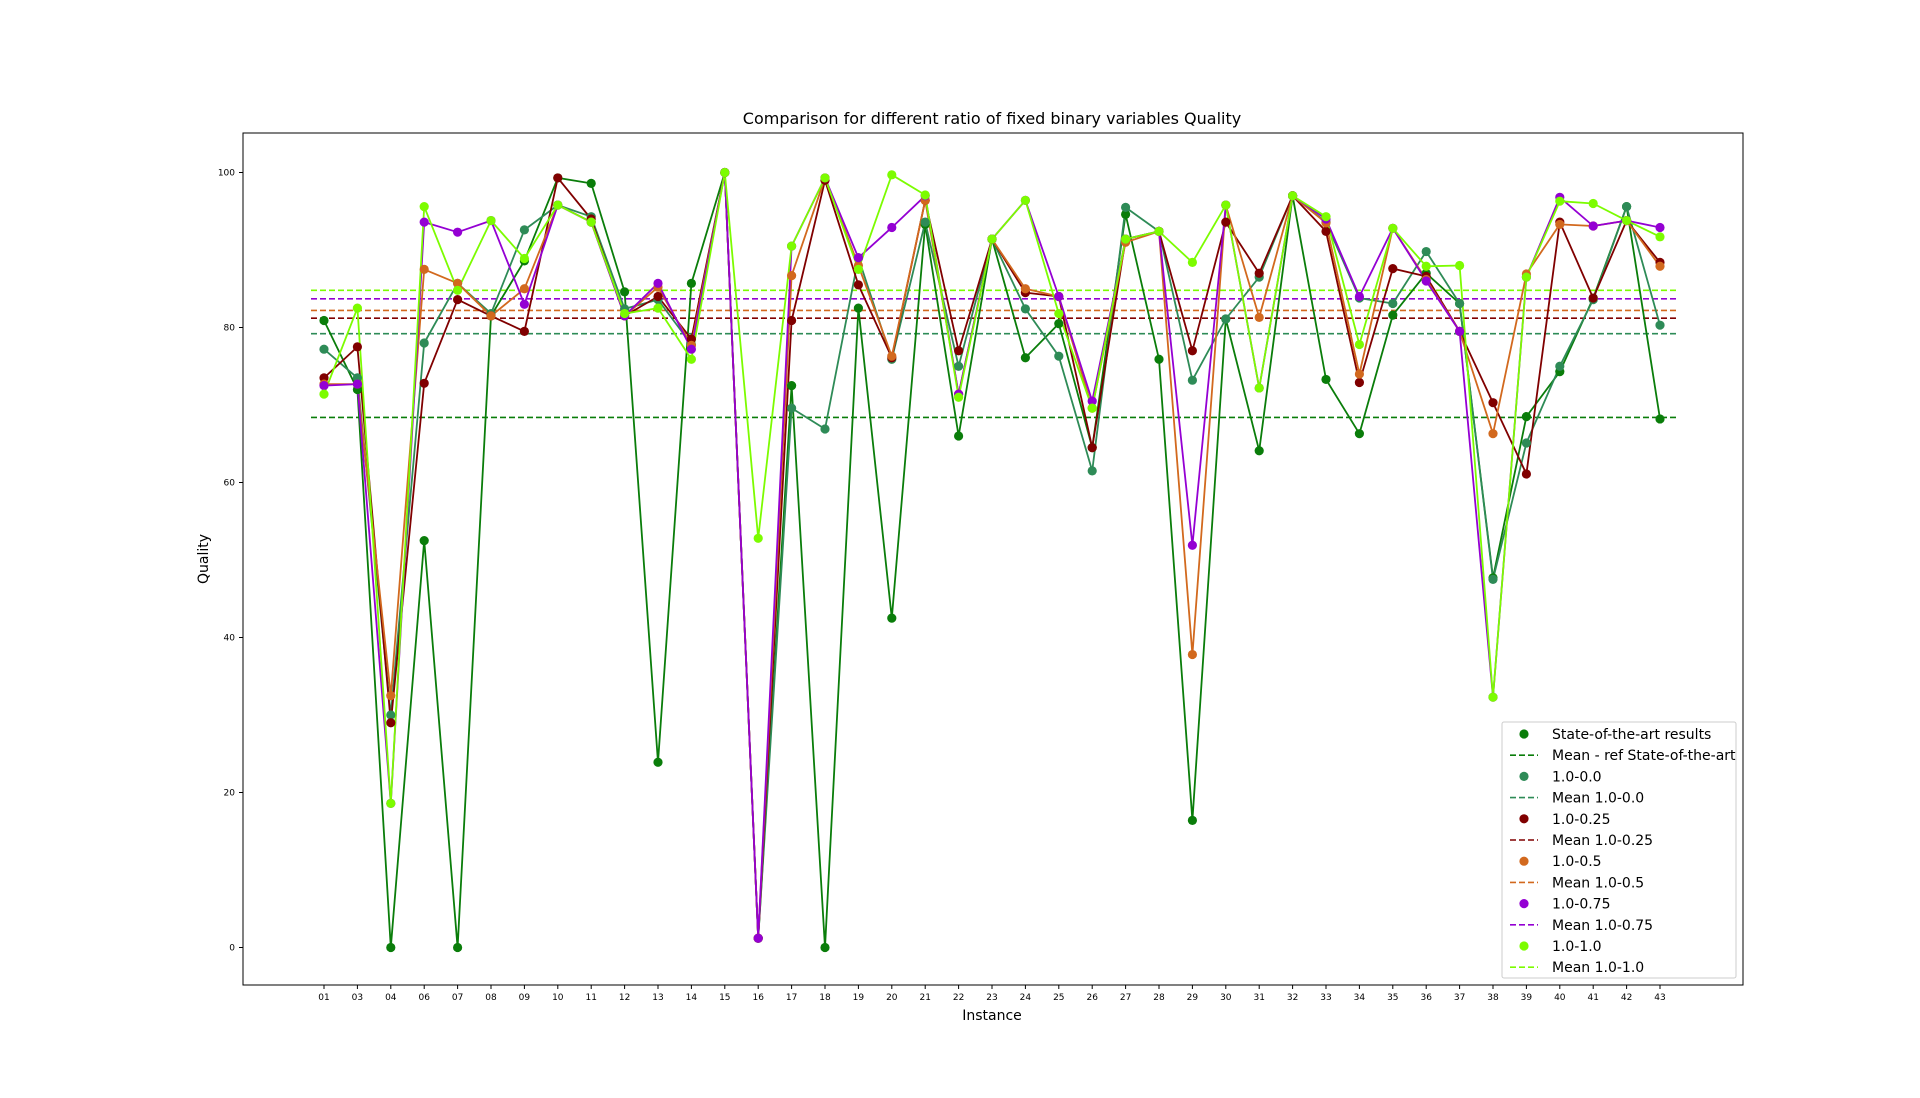  What do you see at coordinates (1626, 998) in the screenshot?
I see `x-tick-label: 42` at bounding box center [1626, 998].